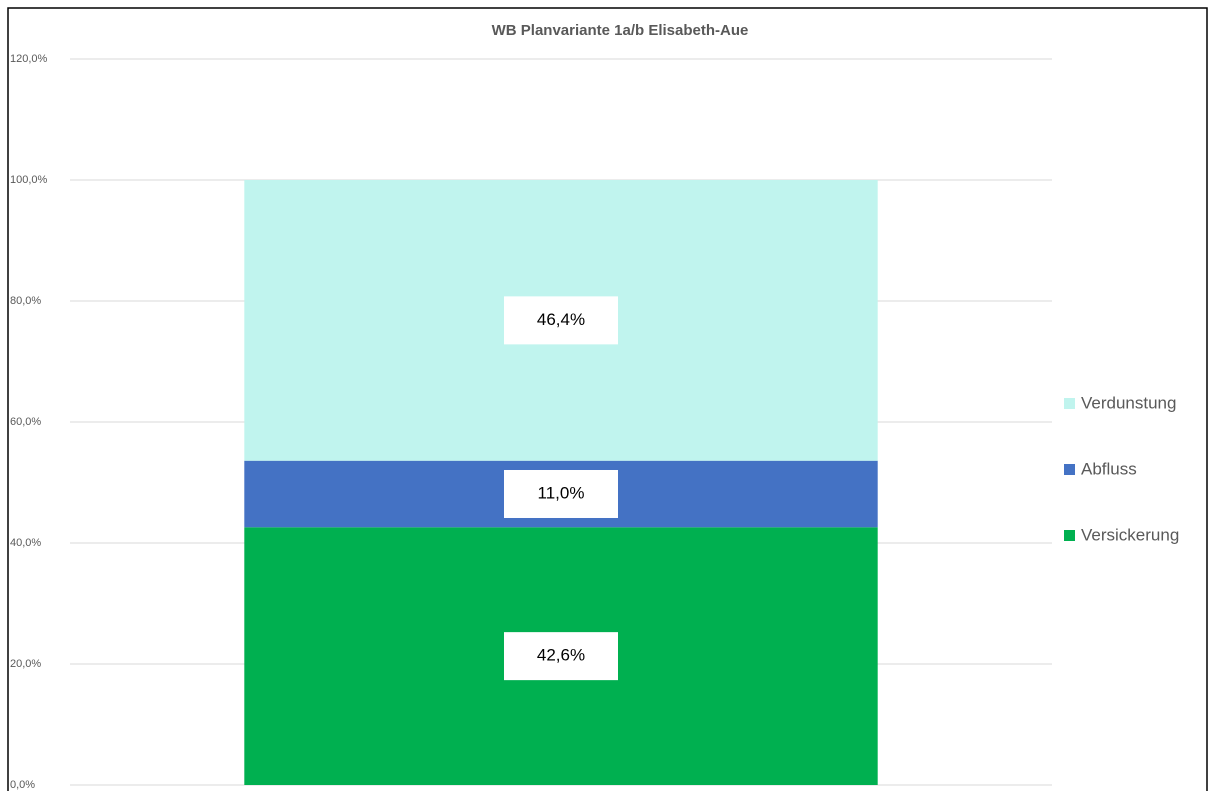  I want to click on y-tick-label: 0,0%, so click(22, 785).